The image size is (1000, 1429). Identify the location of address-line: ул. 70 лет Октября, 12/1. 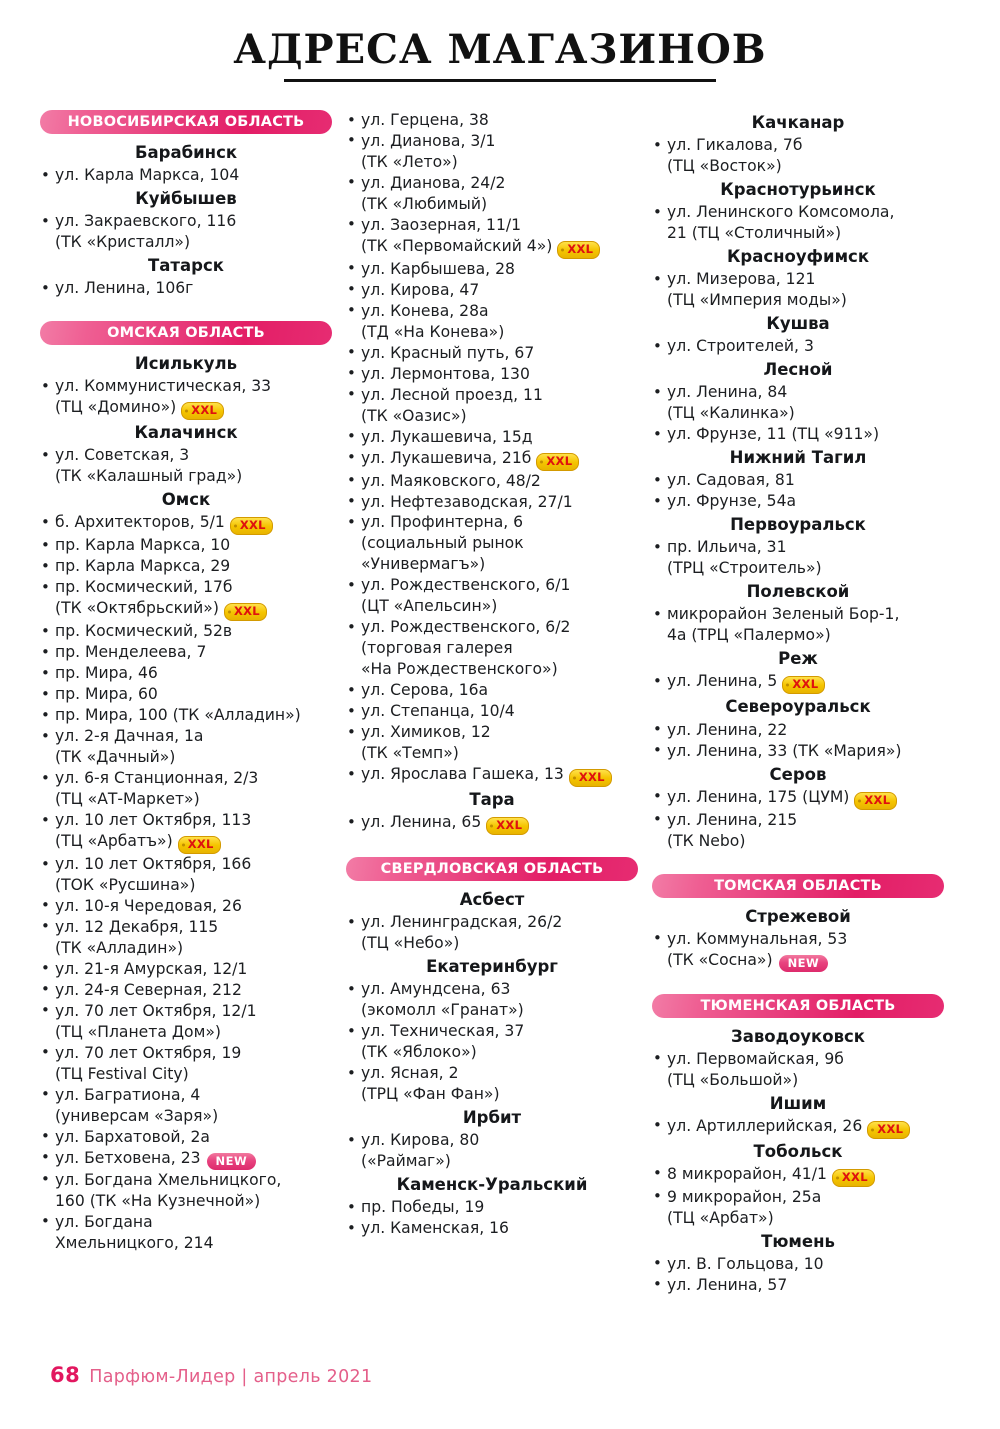
(156, 1010).